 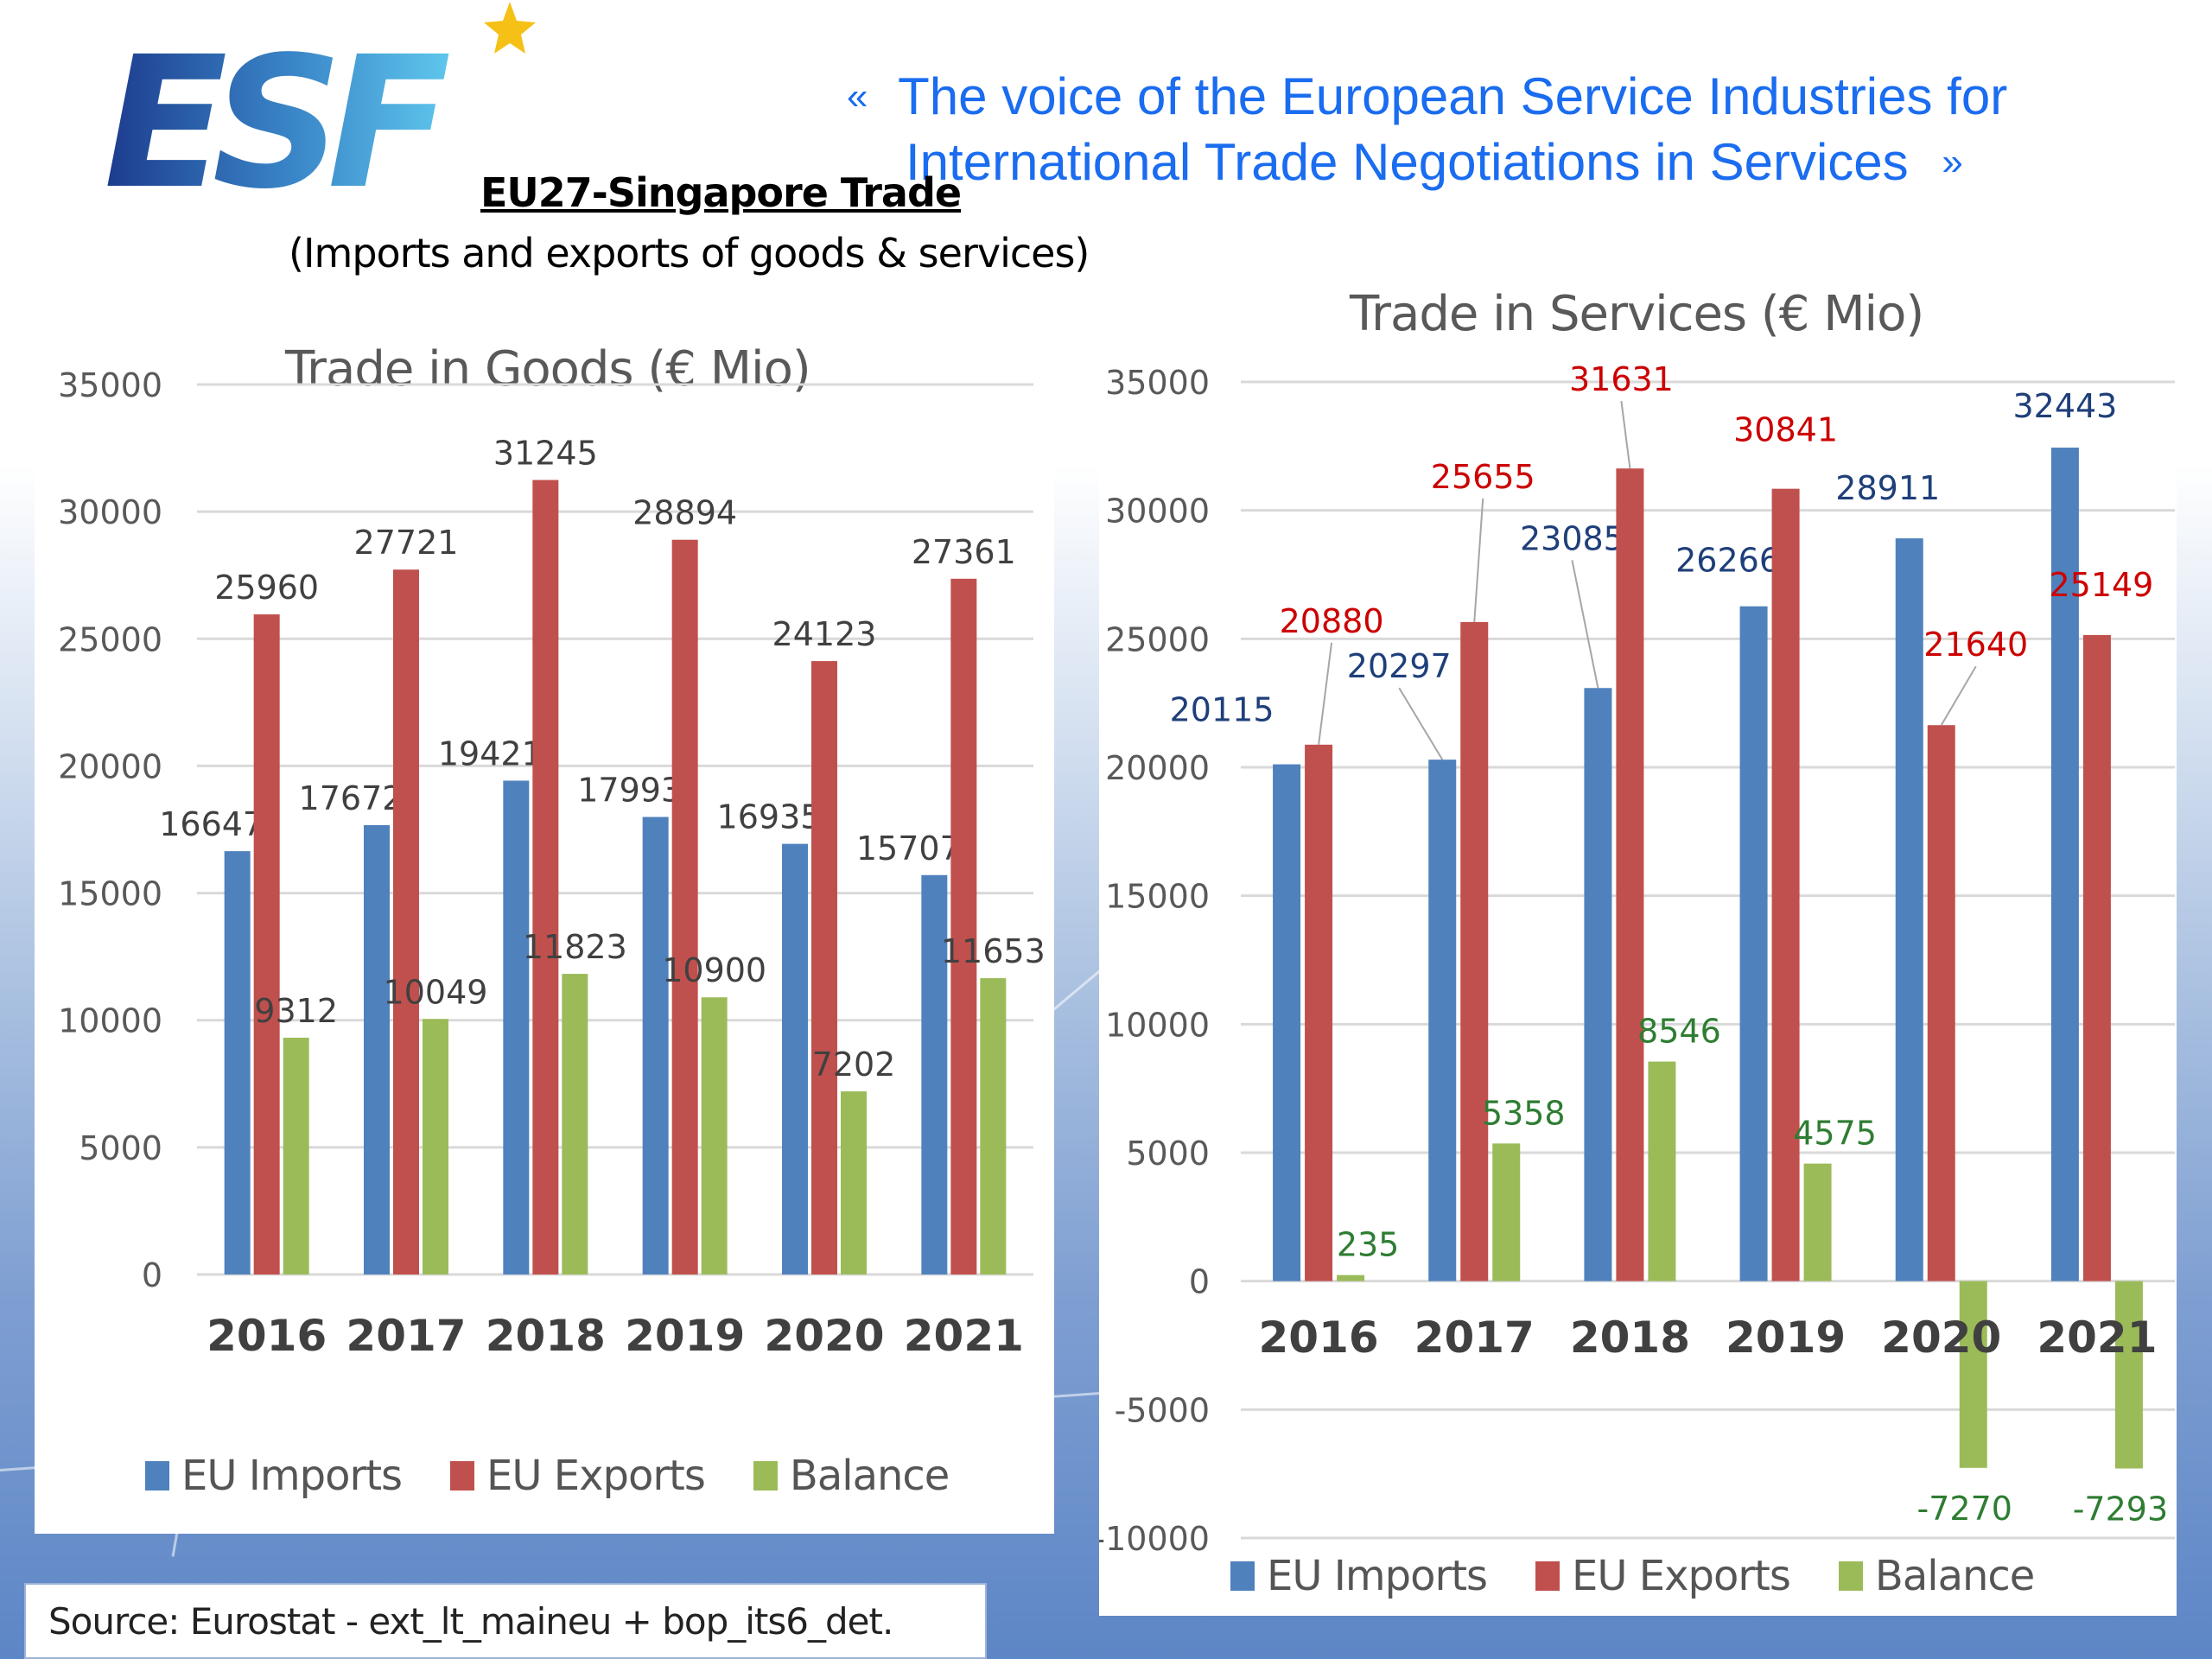 What do you see at coordinates (351, 798) in the screenshot?
I see `data-label: 17672` at bounding box center [351, 798].